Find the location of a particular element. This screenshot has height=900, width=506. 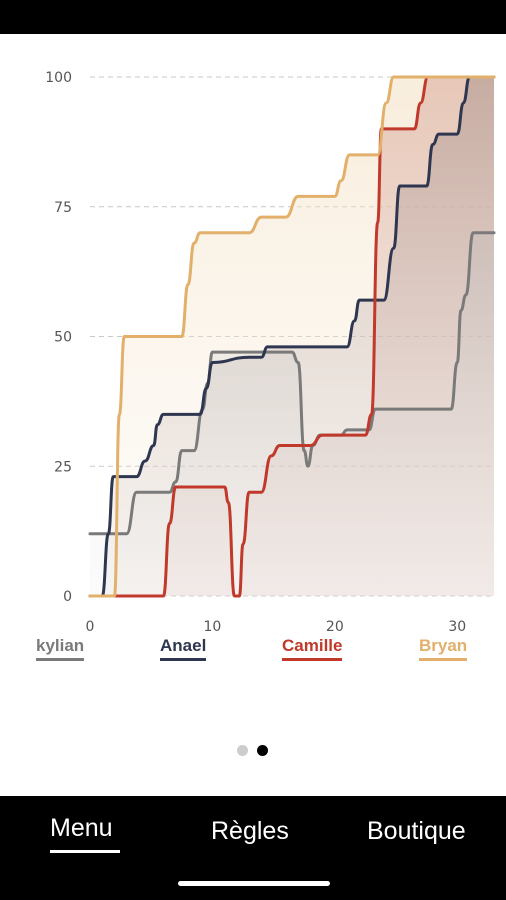

nav-regles: Règles is located at coordinates (250, 831).